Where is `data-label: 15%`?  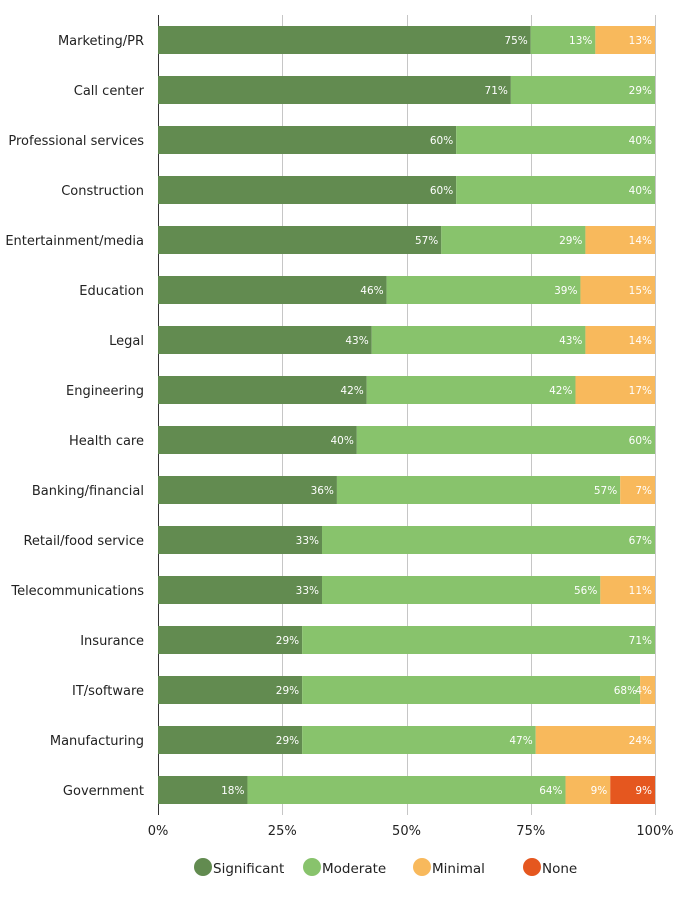 data-label: 15% is located at coordinates (640, 291).